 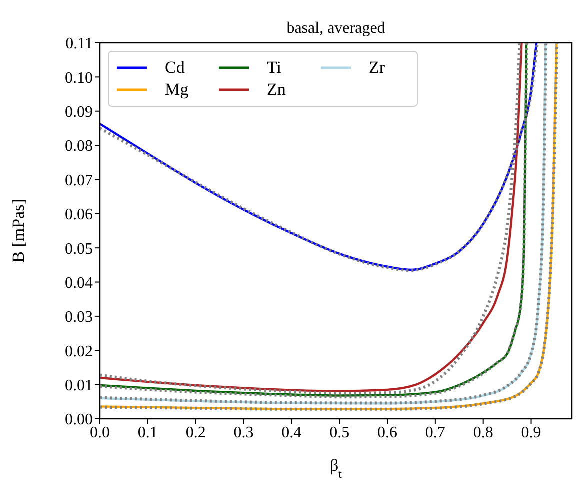 What do you see at coordinates (435, 433) in the screenshot?
I see `x-tick-label: 0.7` at bounding box center [435, 433].